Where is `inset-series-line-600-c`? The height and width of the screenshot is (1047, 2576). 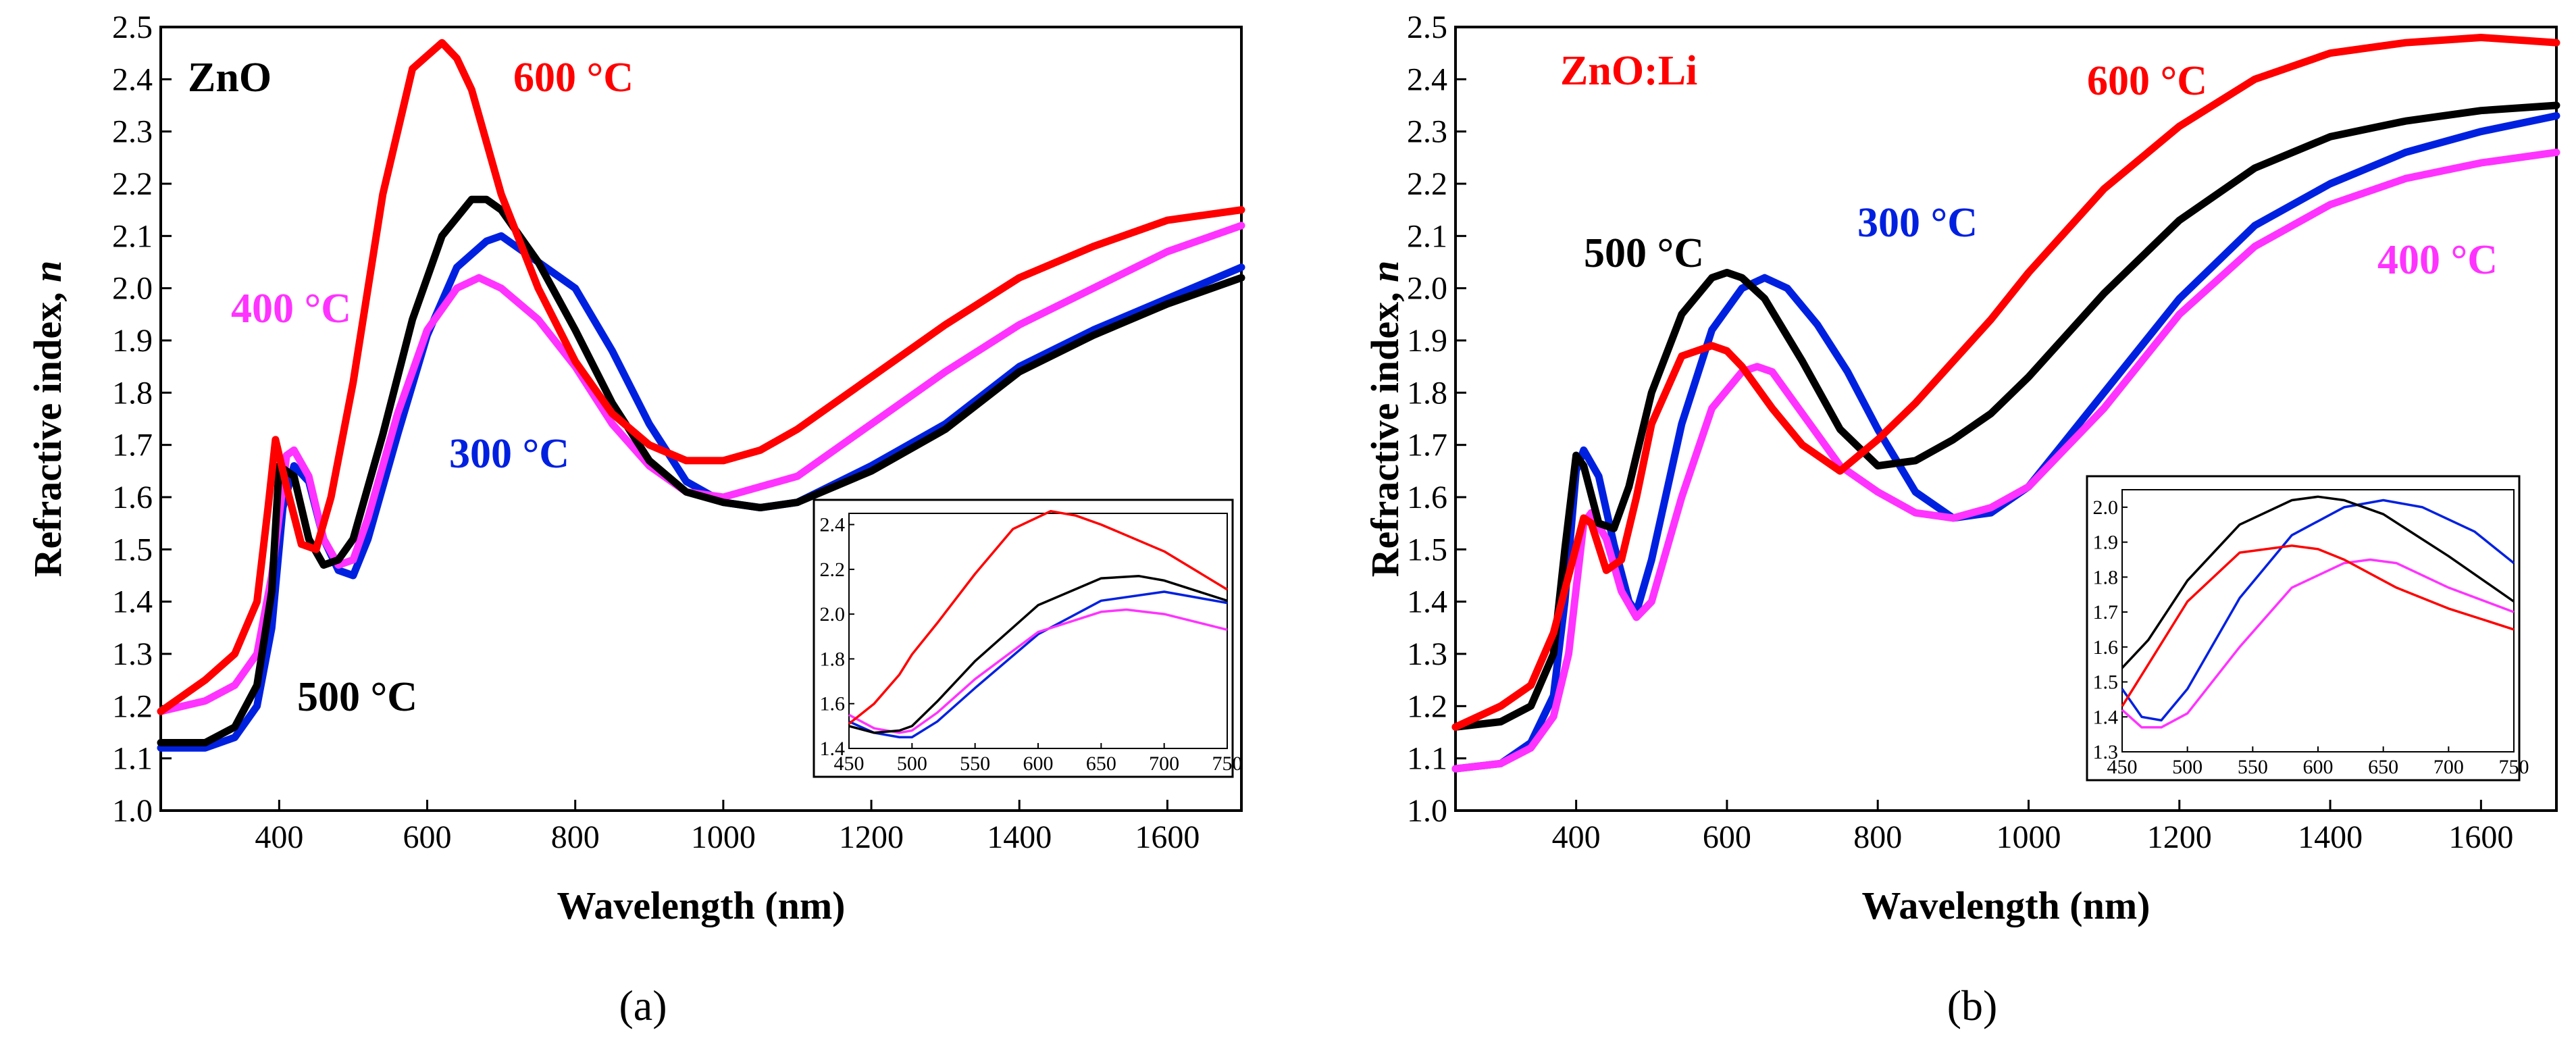
inset-series-line-600-c is located at coordinates (1038, 617).